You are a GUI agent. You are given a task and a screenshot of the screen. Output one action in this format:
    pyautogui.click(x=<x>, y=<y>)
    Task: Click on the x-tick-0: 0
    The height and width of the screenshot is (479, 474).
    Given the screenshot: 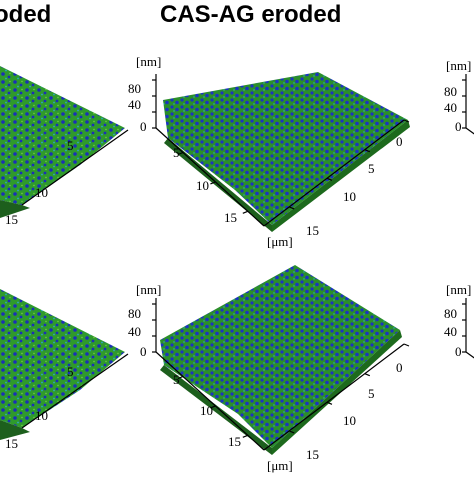 What is the action you would take?
    pyautogui.click(x=399, y=141)
    